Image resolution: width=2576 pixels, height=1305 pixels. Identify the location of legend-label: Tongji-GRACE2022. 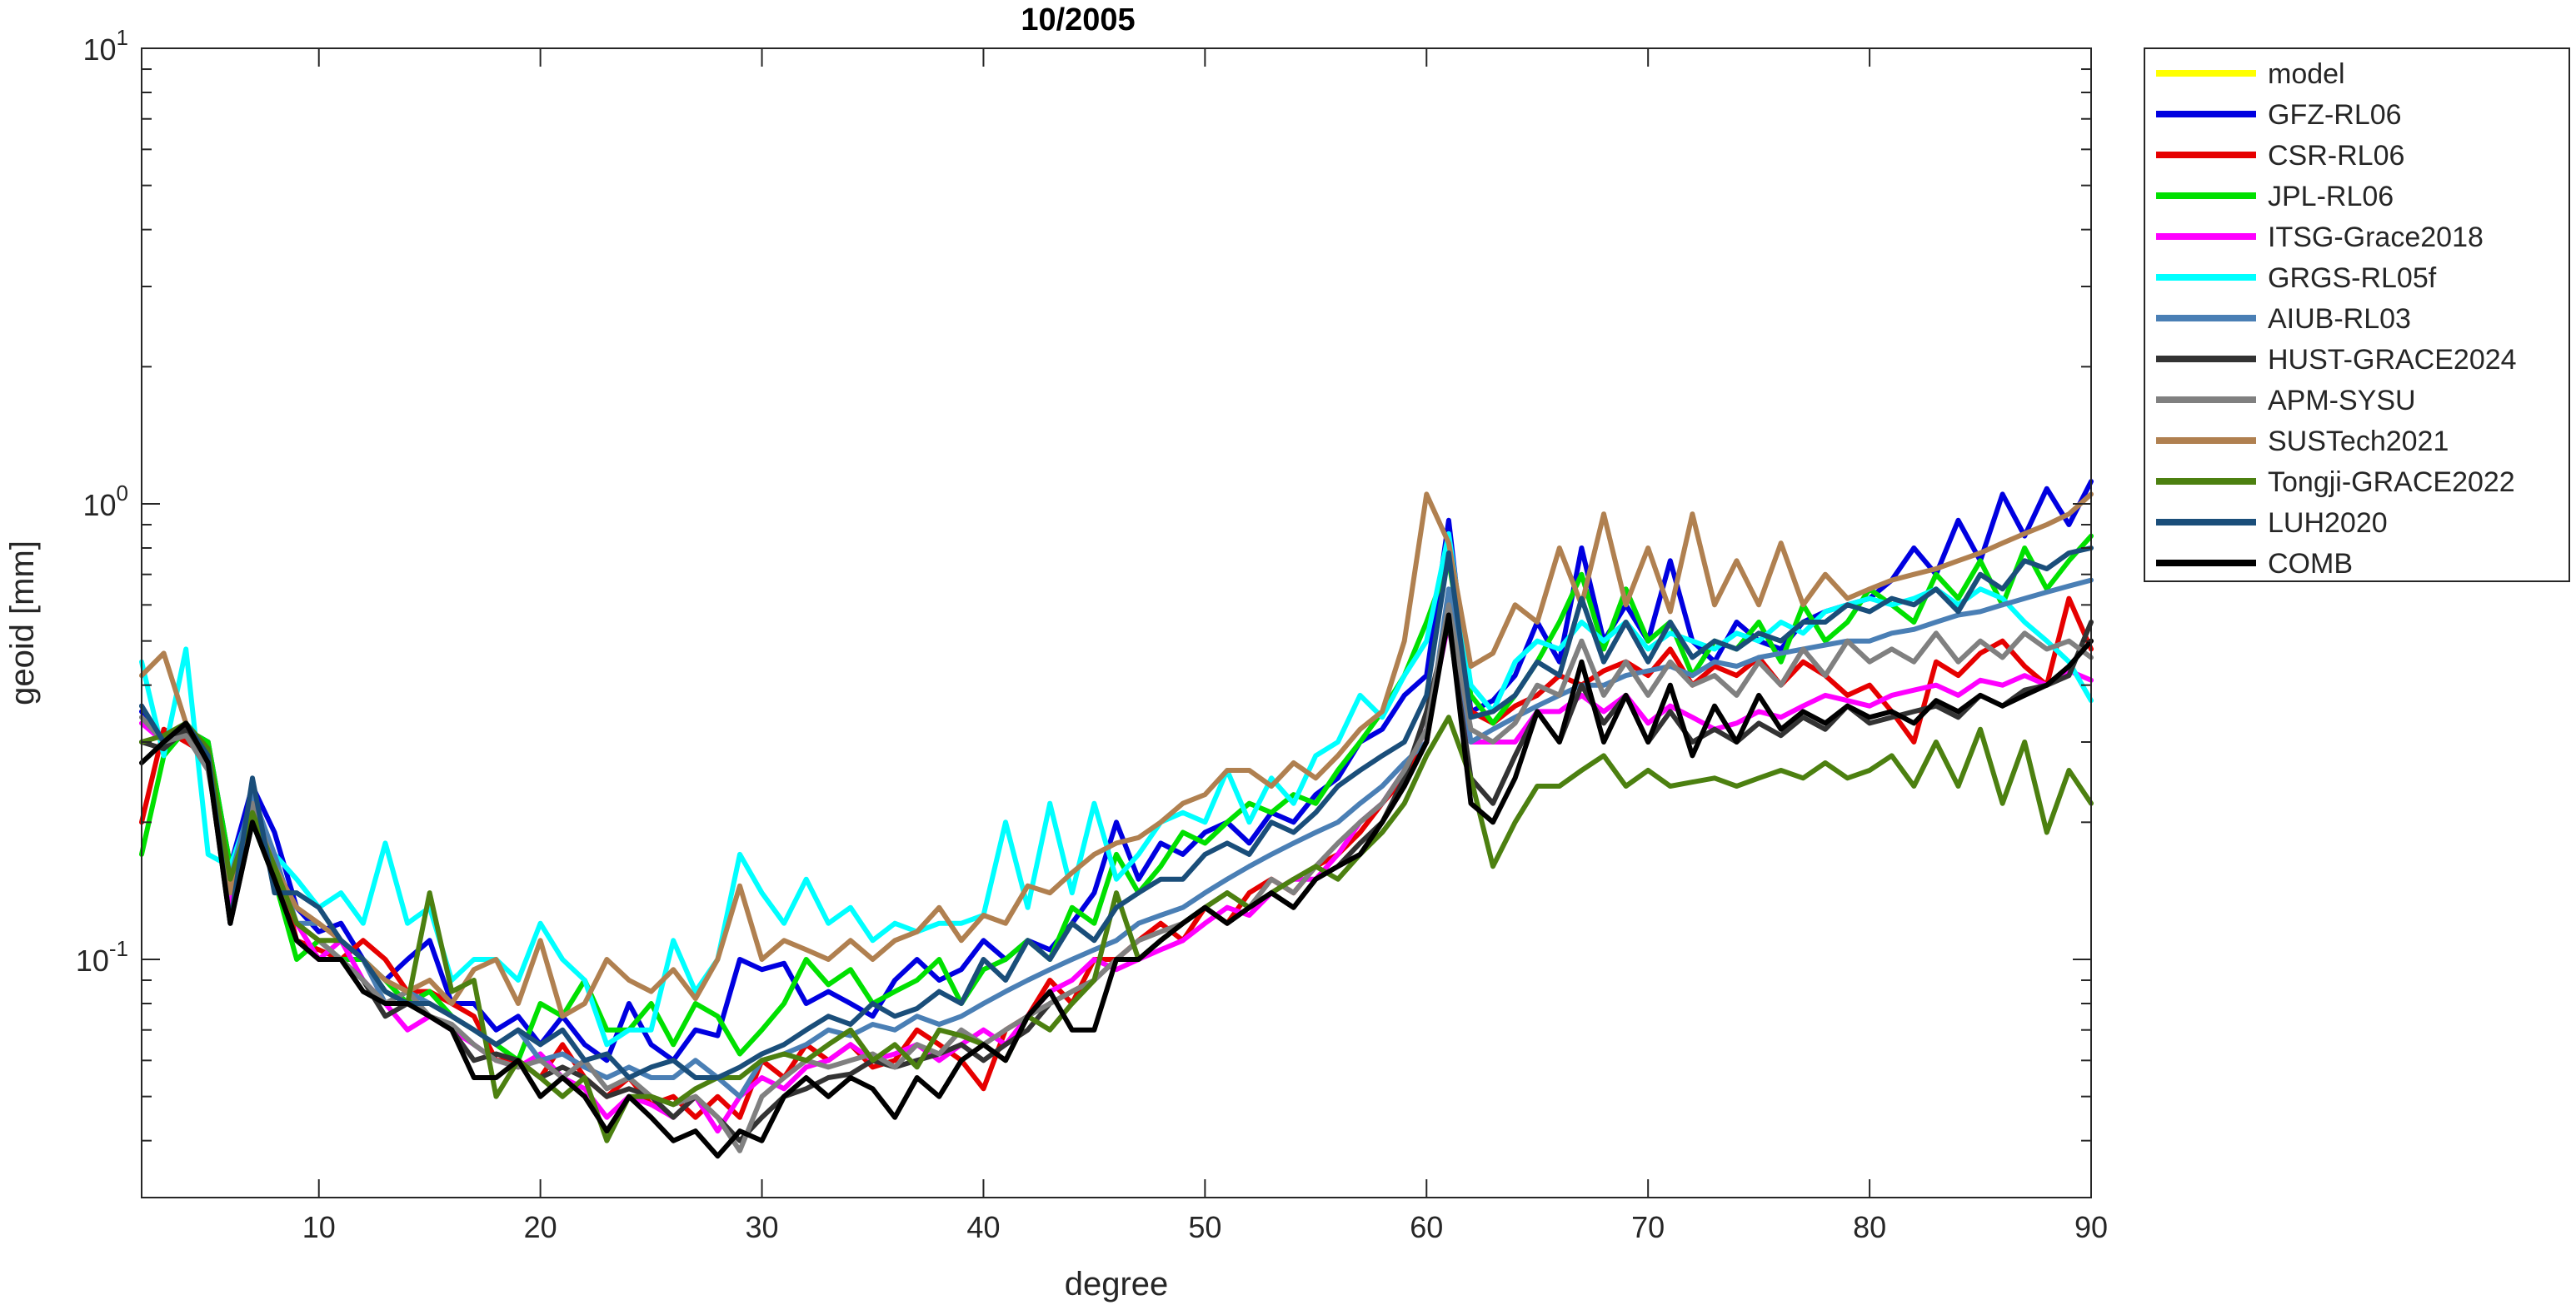
(2391, 482).